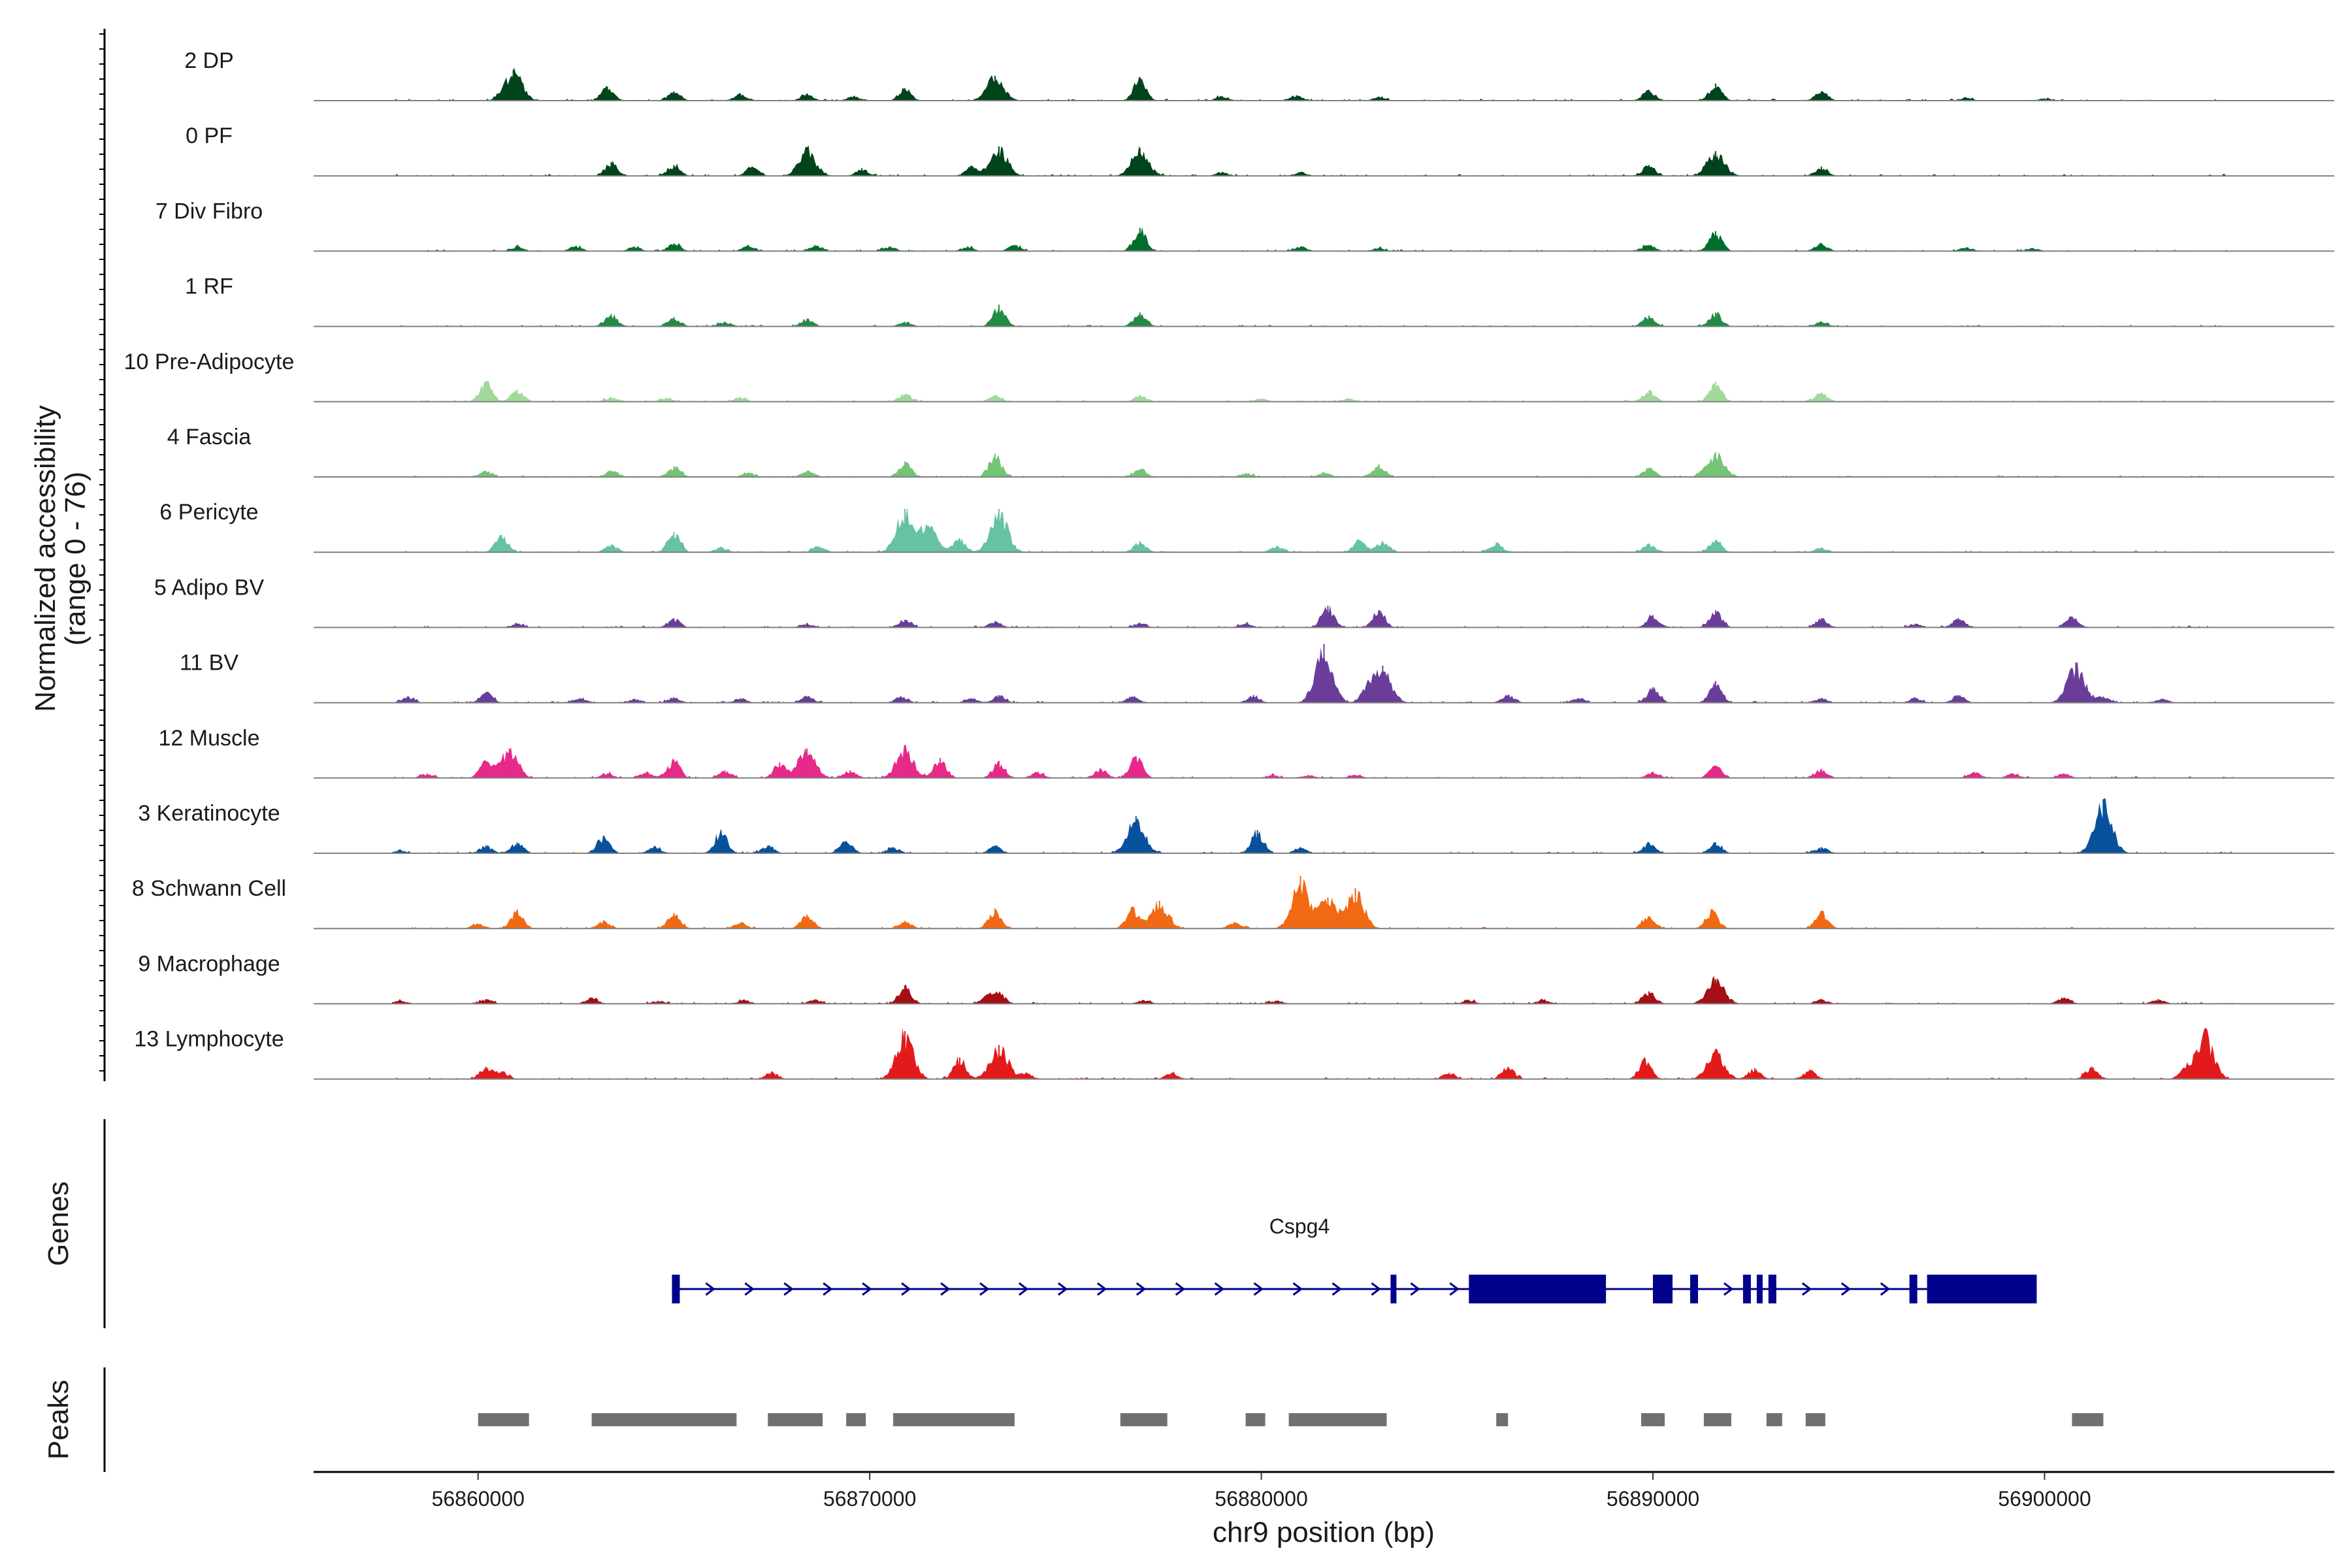 This screenshot has height=1568, width=2352. What do you see at coordinates (209, 286) in the screenshot?
I see `track-label: 1 RF` at bounding box center [209, 286].